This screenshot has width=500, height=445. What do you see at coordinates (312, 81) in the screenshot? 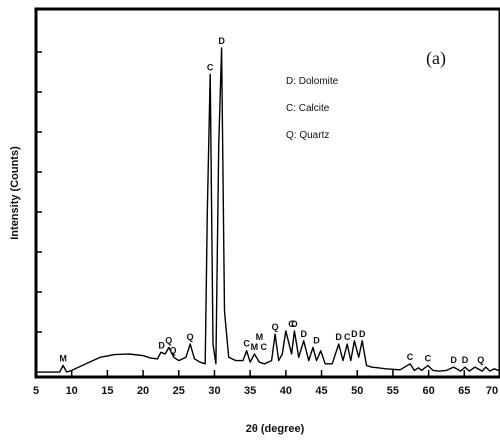
I see `legend-item-dolomite: D: Dolomite` at bounding box center [312, 81].